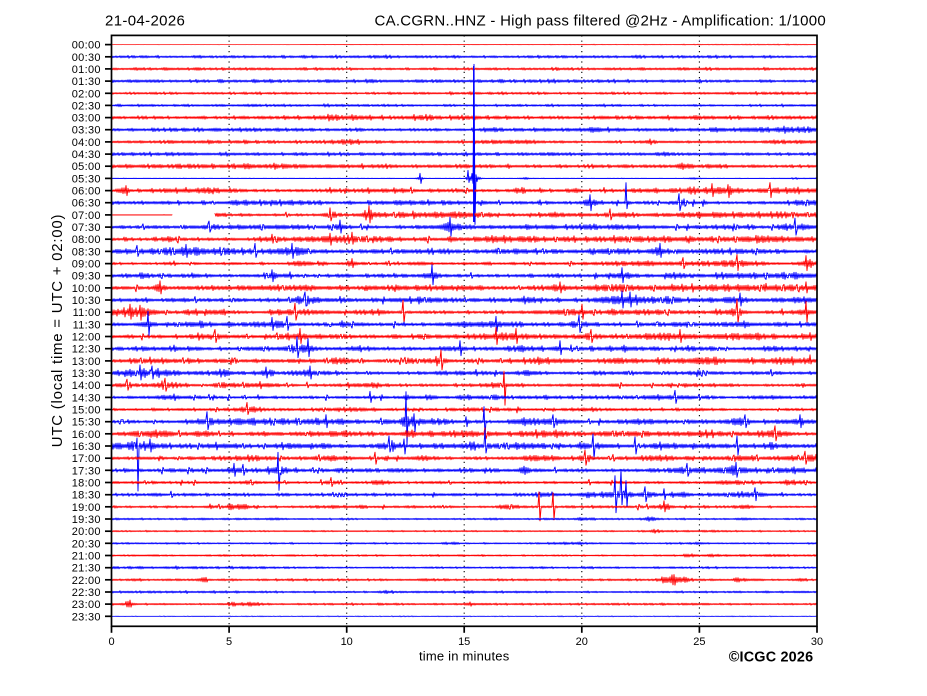 The image size is (927, 696). Describe the element at coordinates (347, 642) in the screenshot. I see `svg-text: 10` at that location.